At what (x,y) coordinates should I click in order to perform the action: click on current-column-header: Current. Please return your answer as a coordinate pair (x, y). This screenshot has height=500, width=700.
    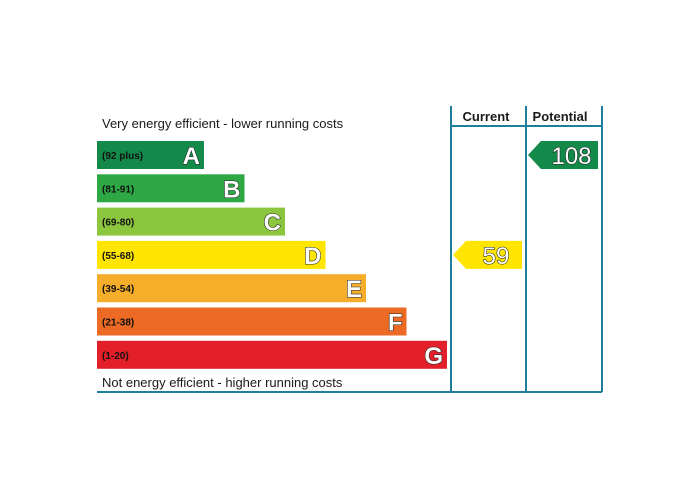
    Looking at the image, I should click on (487, 116).